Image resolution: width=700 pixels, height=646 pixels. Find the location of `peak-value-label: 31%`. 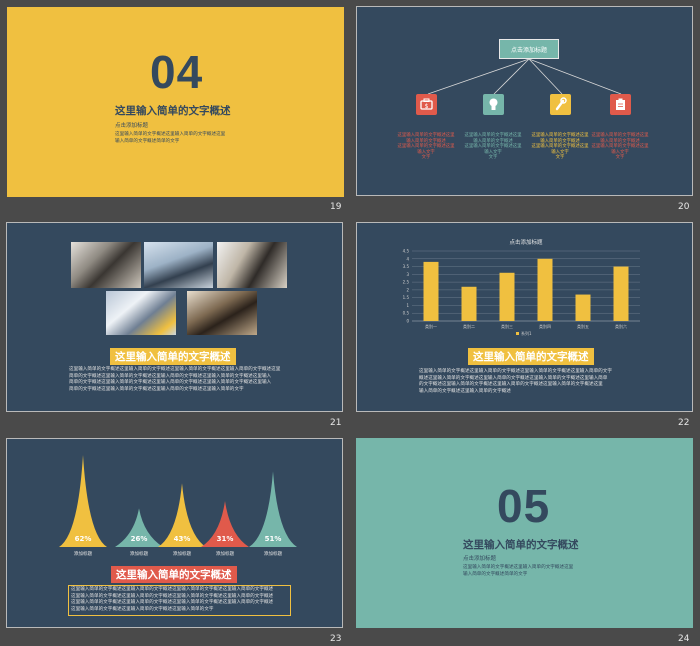

peak-value-label: 31% is located at coordinates (225, 539).